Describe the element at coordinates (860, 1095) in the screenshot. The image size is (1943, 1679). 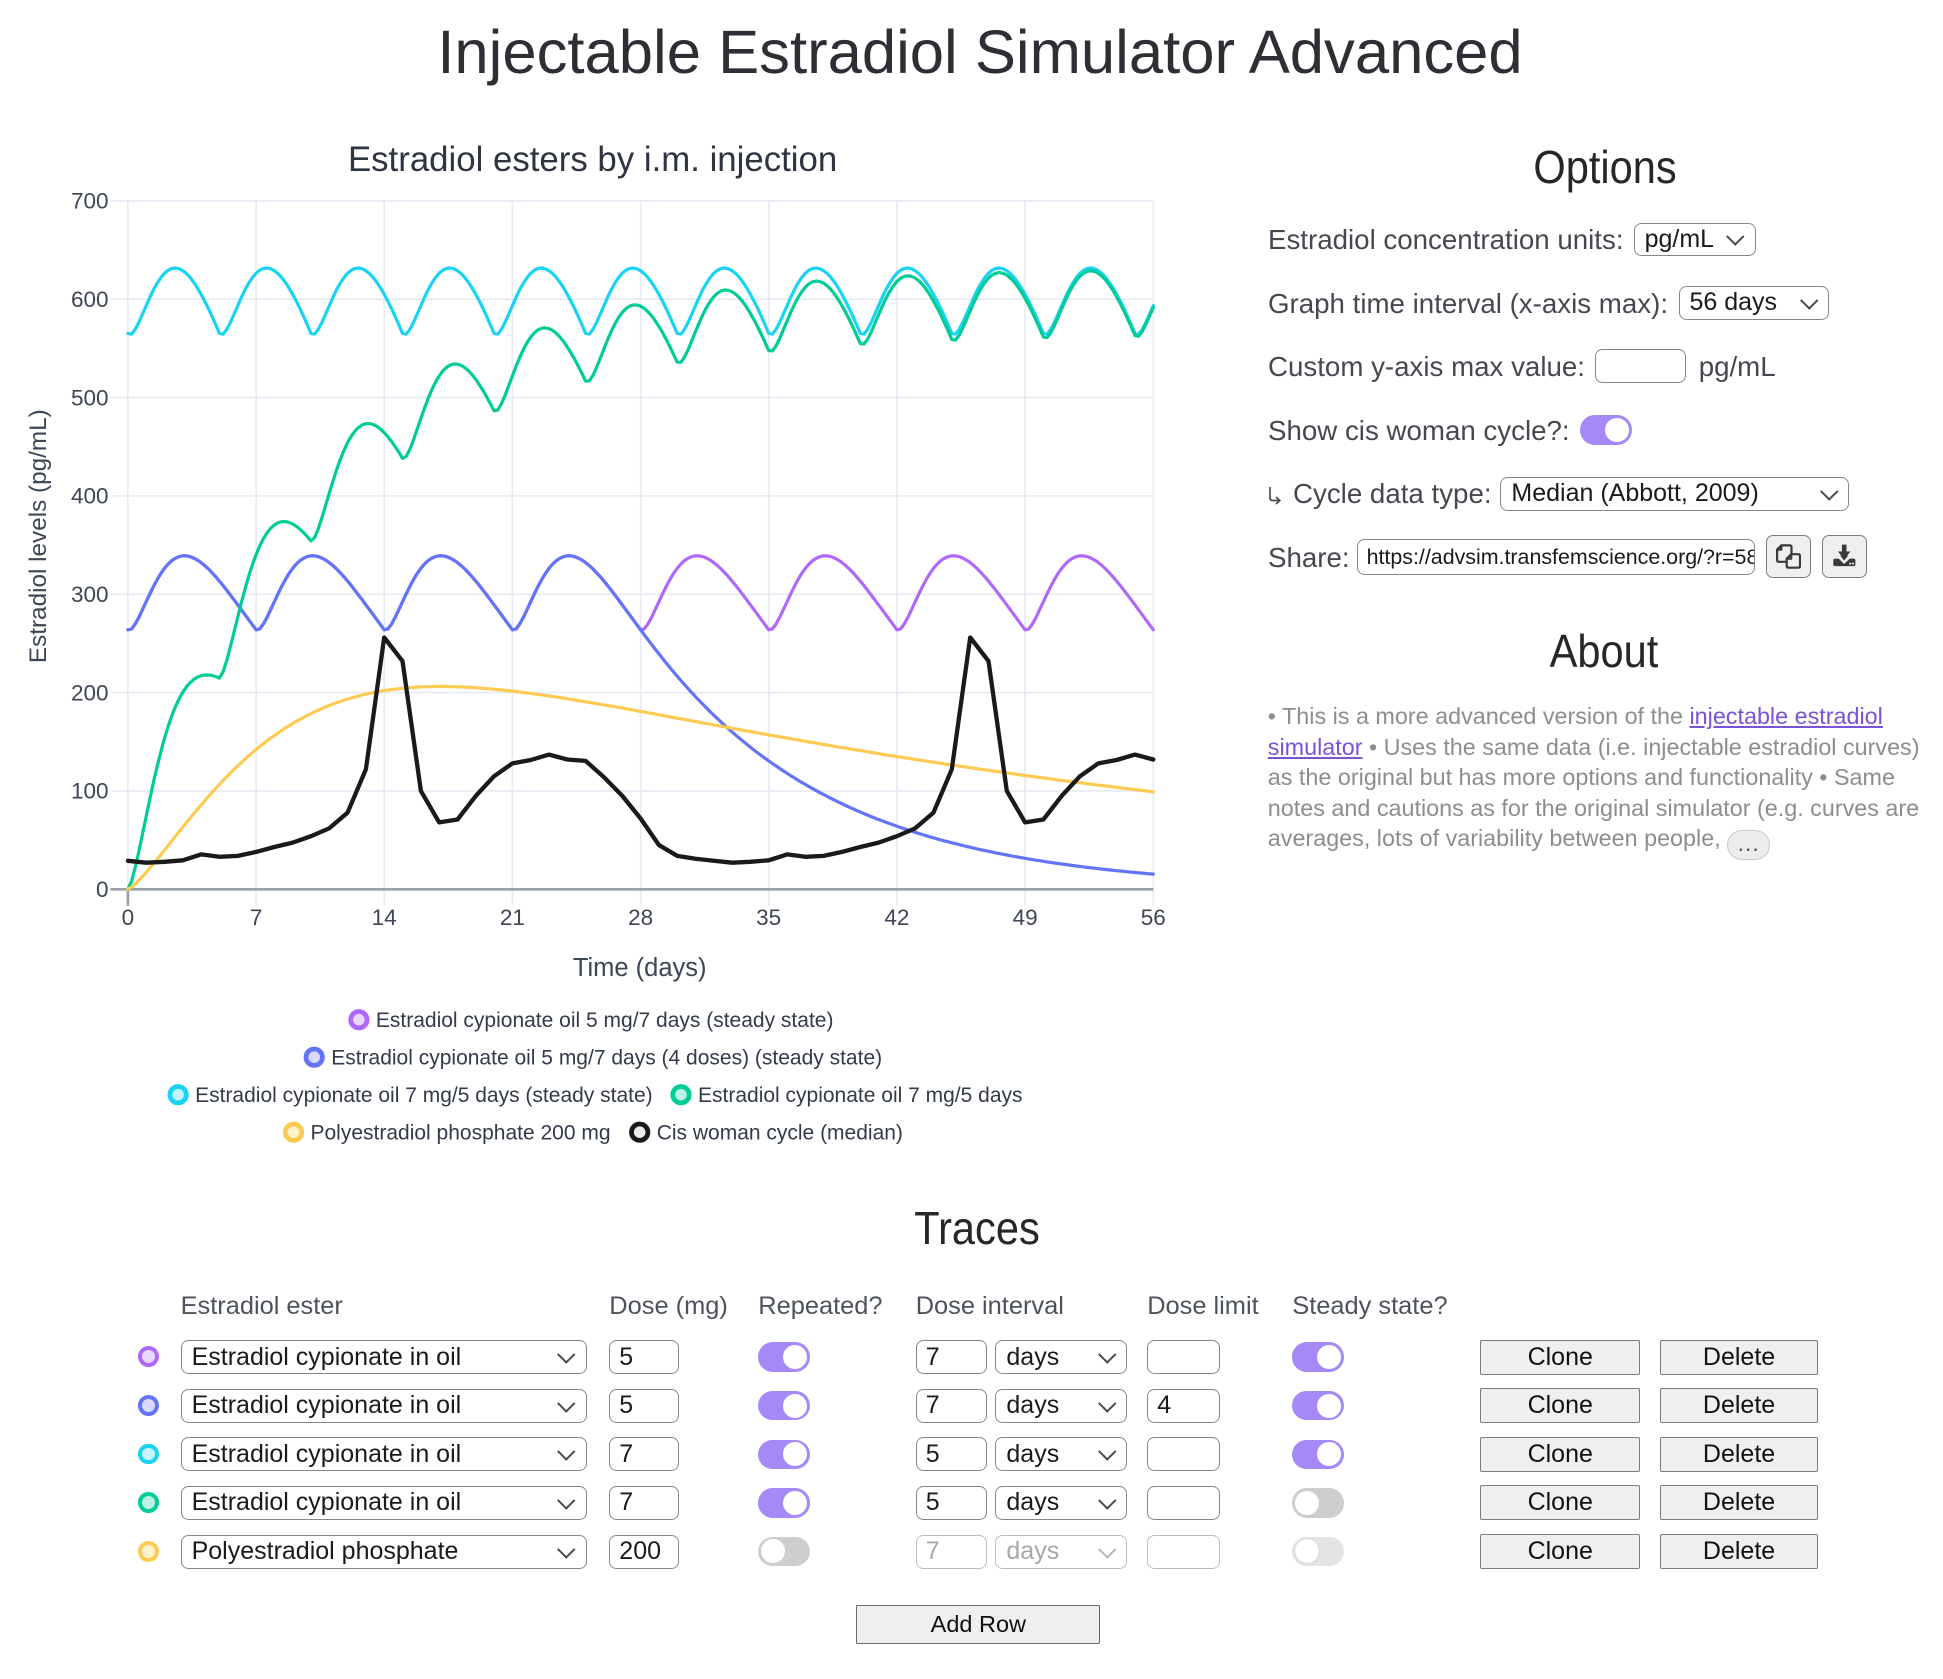
I see `svg-text:Estradiol cypionate oil 7 mg/5: Estradiol cypionate oil 7 mg/5 days` at that location.